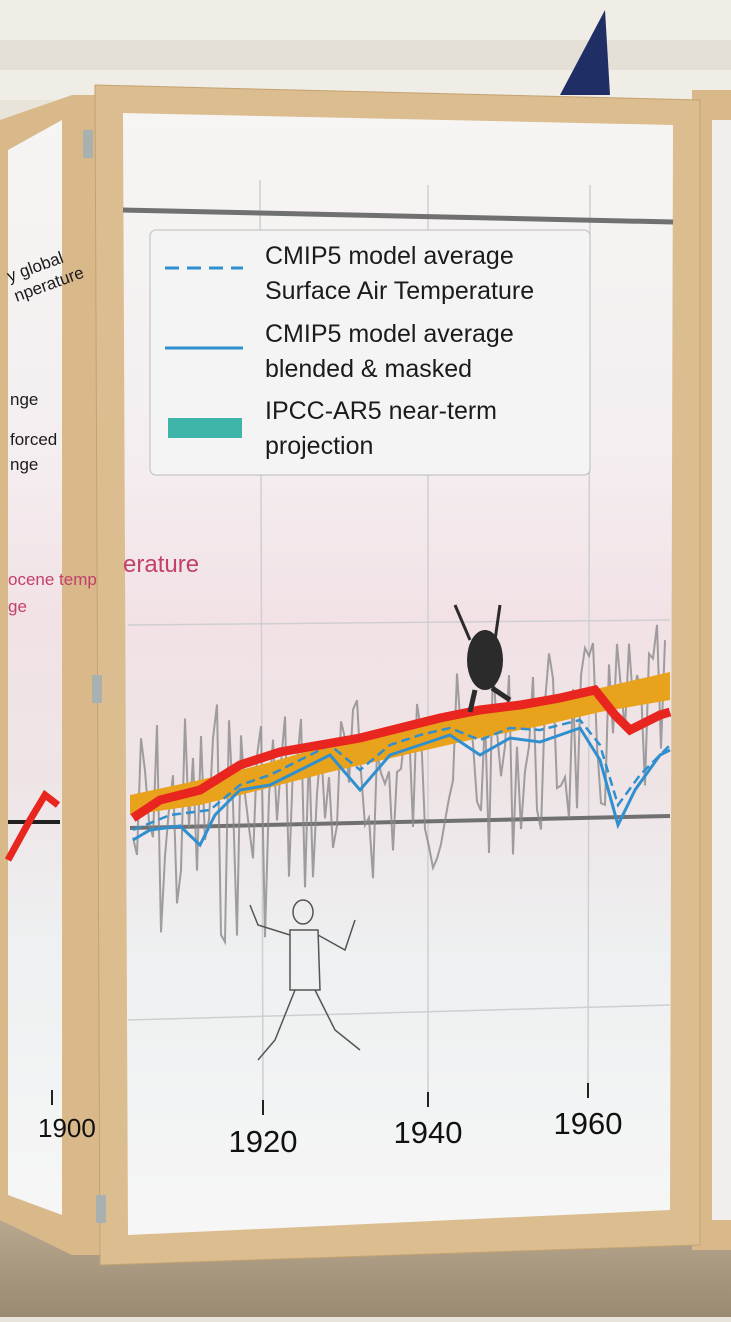 The height and width of the screenshot is (1322, 731). I want to click on legend-text: blended & masked, so click(368, 369).